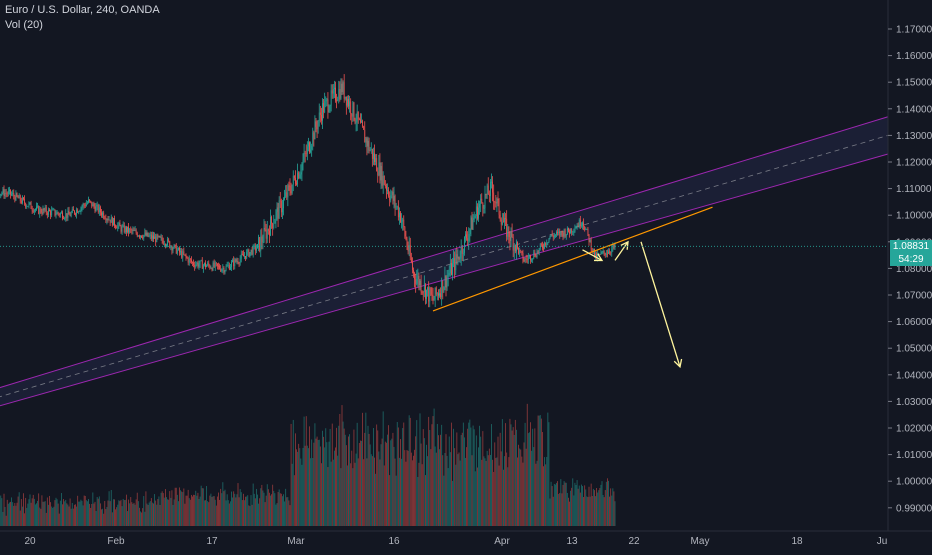  What do you see at coordinates (914, 429) in the screenshot?
I see `price-axis-label: 1.02000` at bounding box center [914, 429].